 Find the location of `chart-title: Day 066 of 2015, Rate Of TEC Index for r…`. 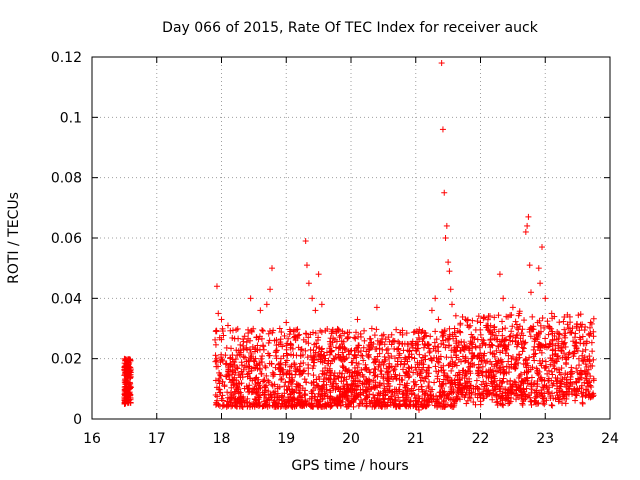

chart-title: Day 066 of 2015, Rate Of TEC Index for r… is located at coordinates (350, 28).